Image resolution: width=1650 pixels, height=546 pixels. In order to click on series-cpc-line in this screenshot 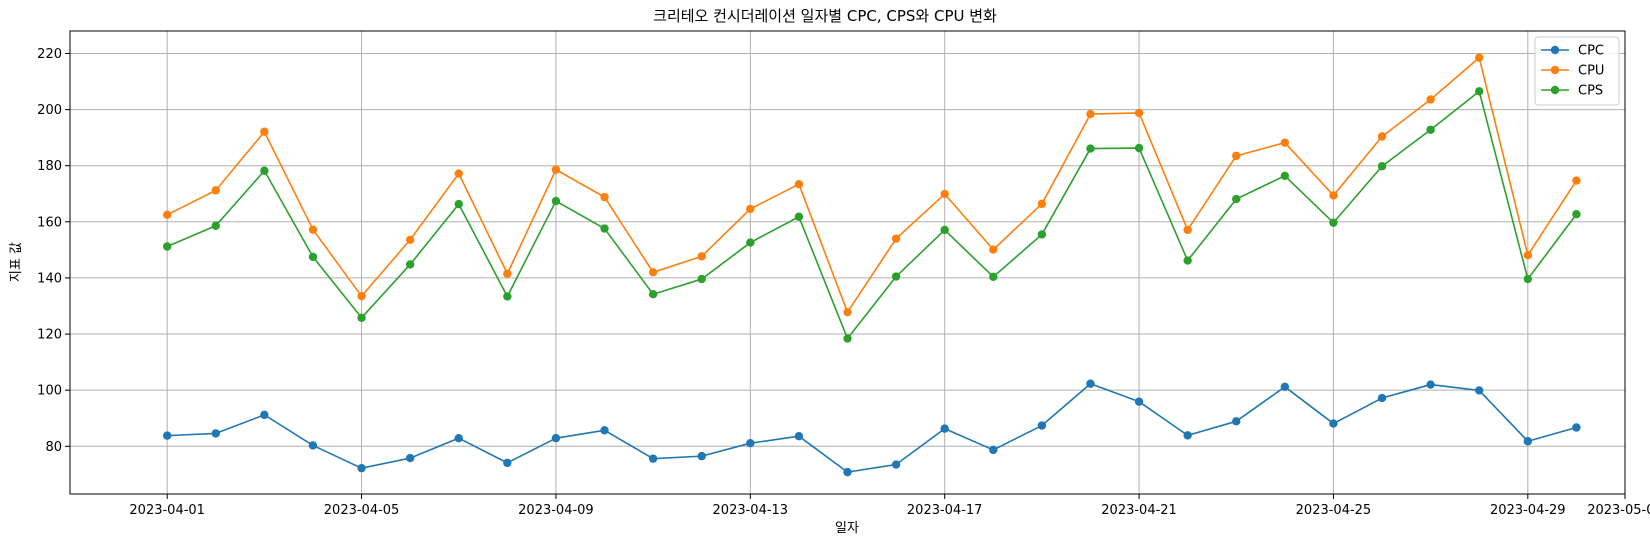, I will do `click(872, 427)`.